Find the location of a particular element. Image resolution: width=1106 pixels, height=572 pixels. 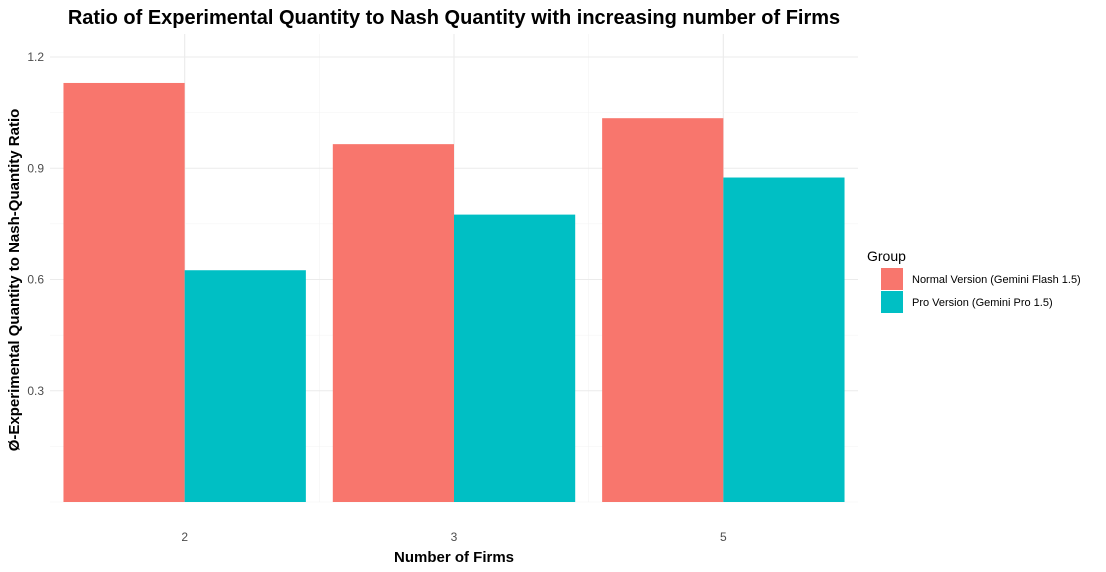

y-tick-label: 1.2 is located at coordinates (35, 57).